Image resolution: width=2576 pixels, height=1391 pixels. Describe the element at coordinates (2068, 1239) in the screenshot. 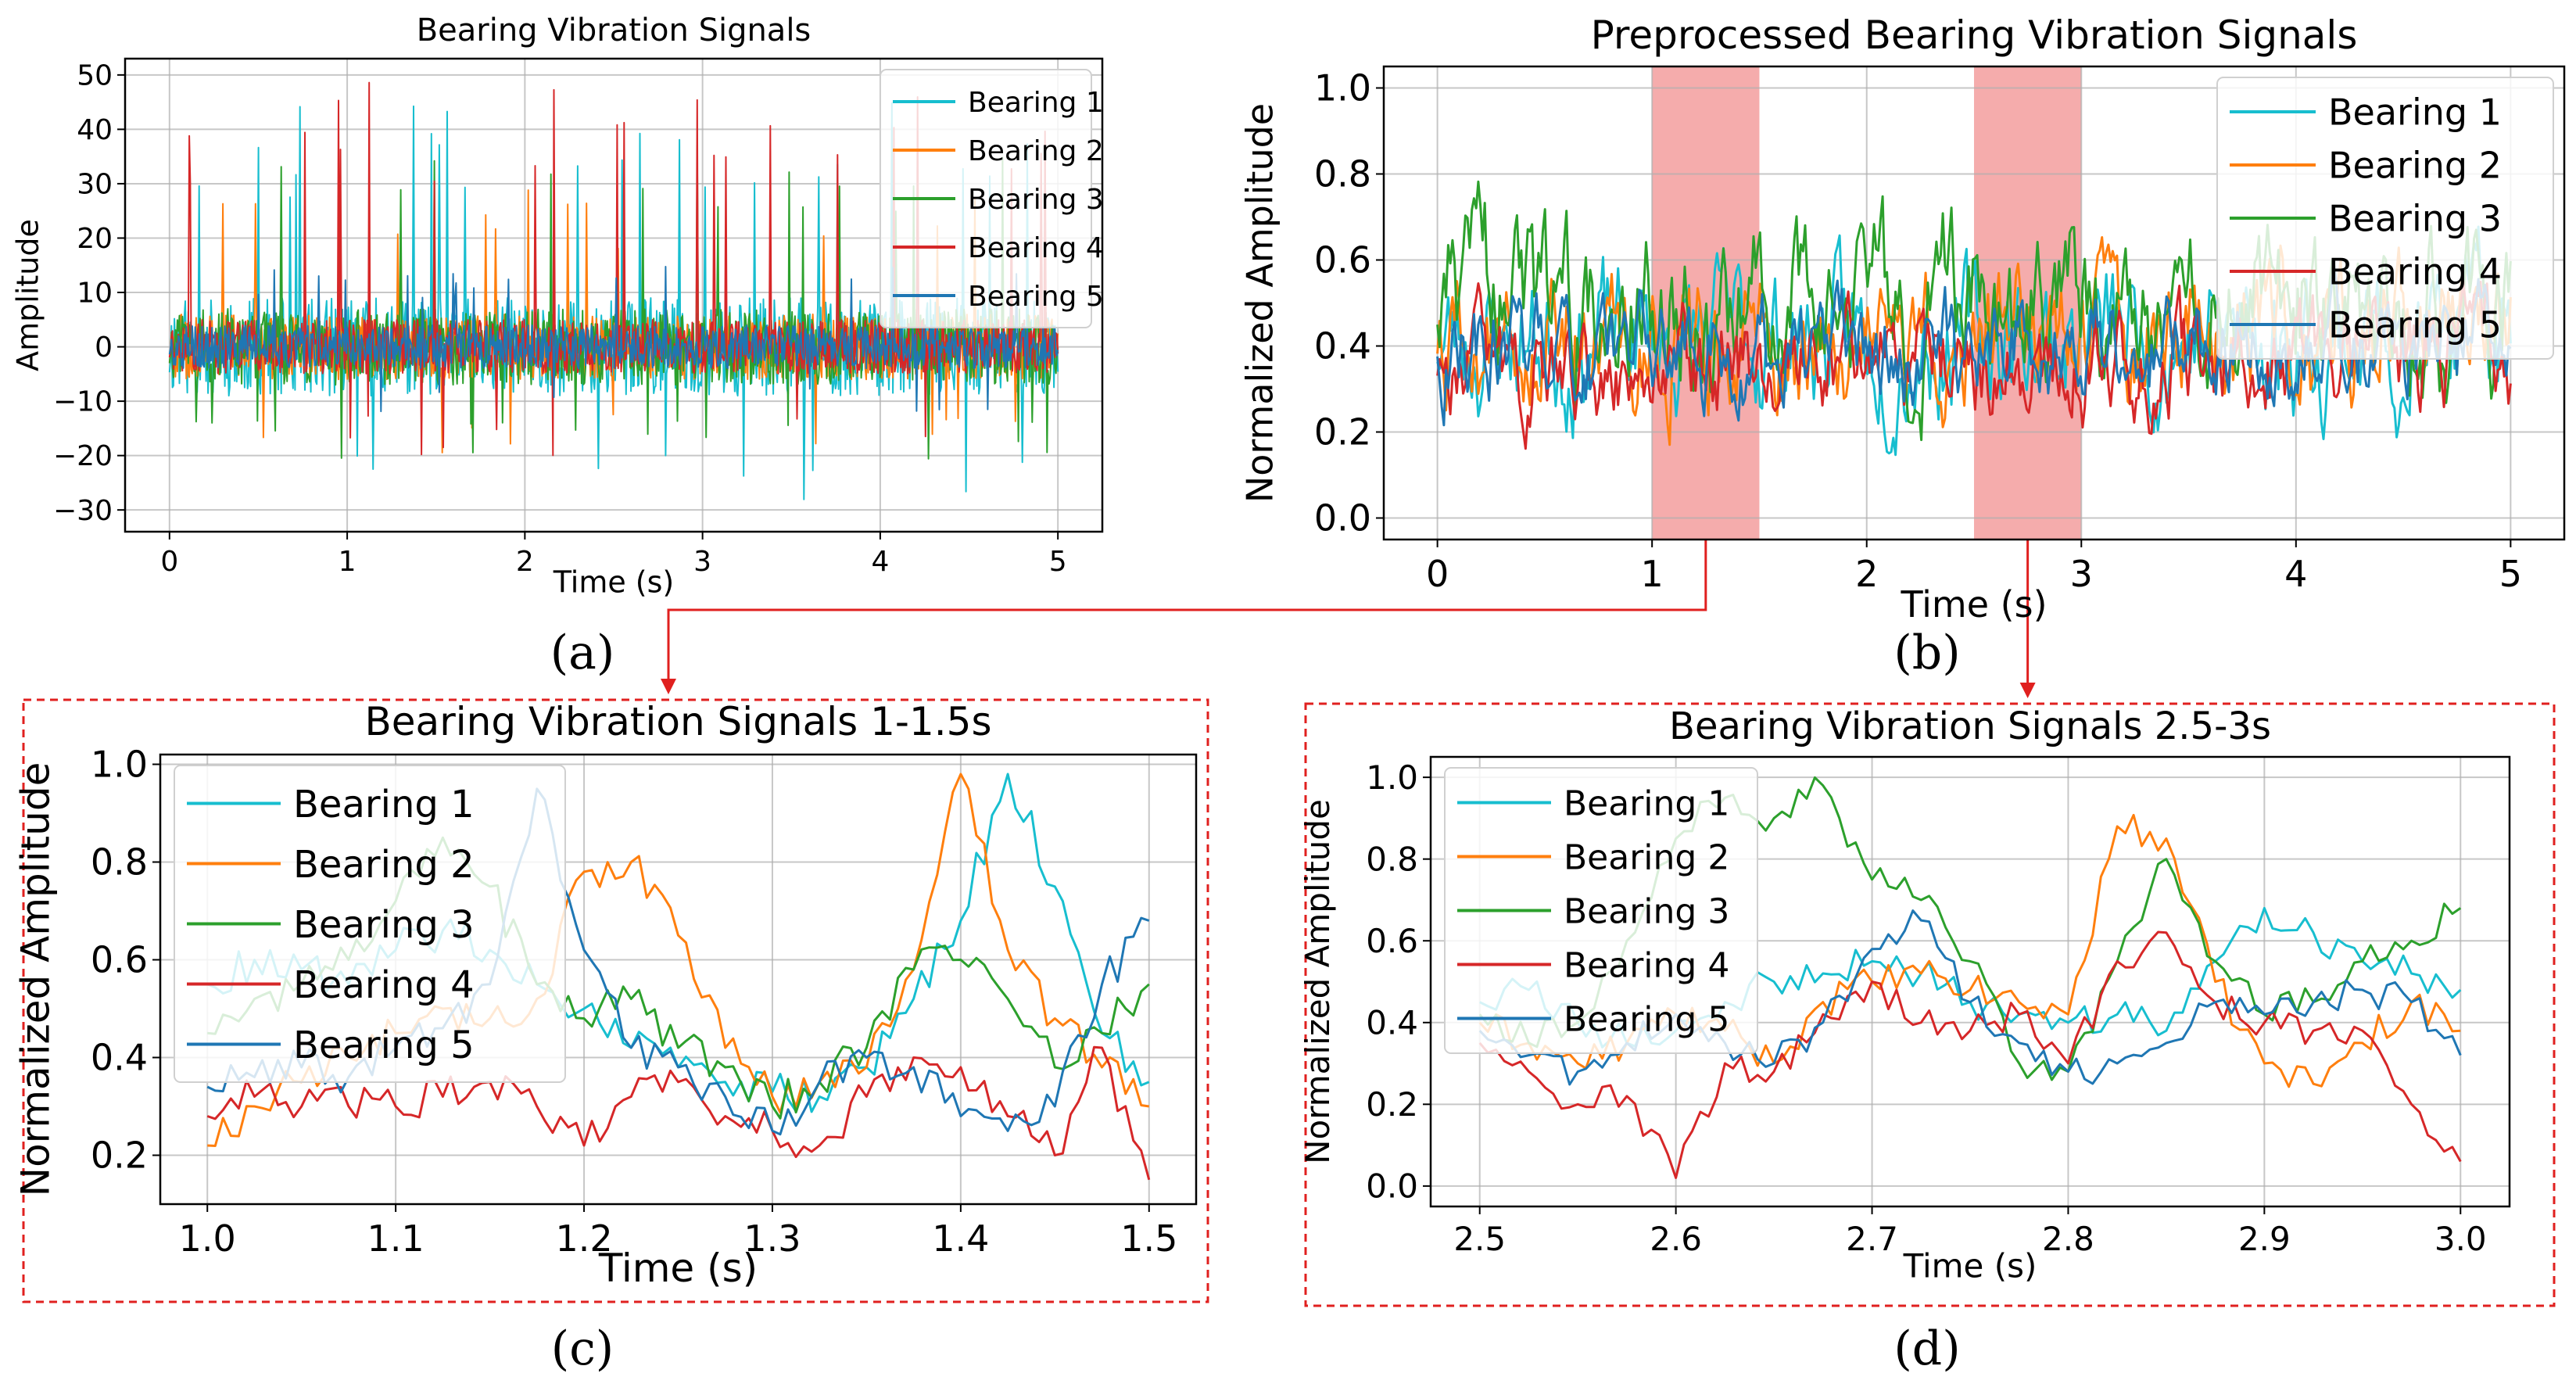

I see `x-tick-label: 2.8` at that location.